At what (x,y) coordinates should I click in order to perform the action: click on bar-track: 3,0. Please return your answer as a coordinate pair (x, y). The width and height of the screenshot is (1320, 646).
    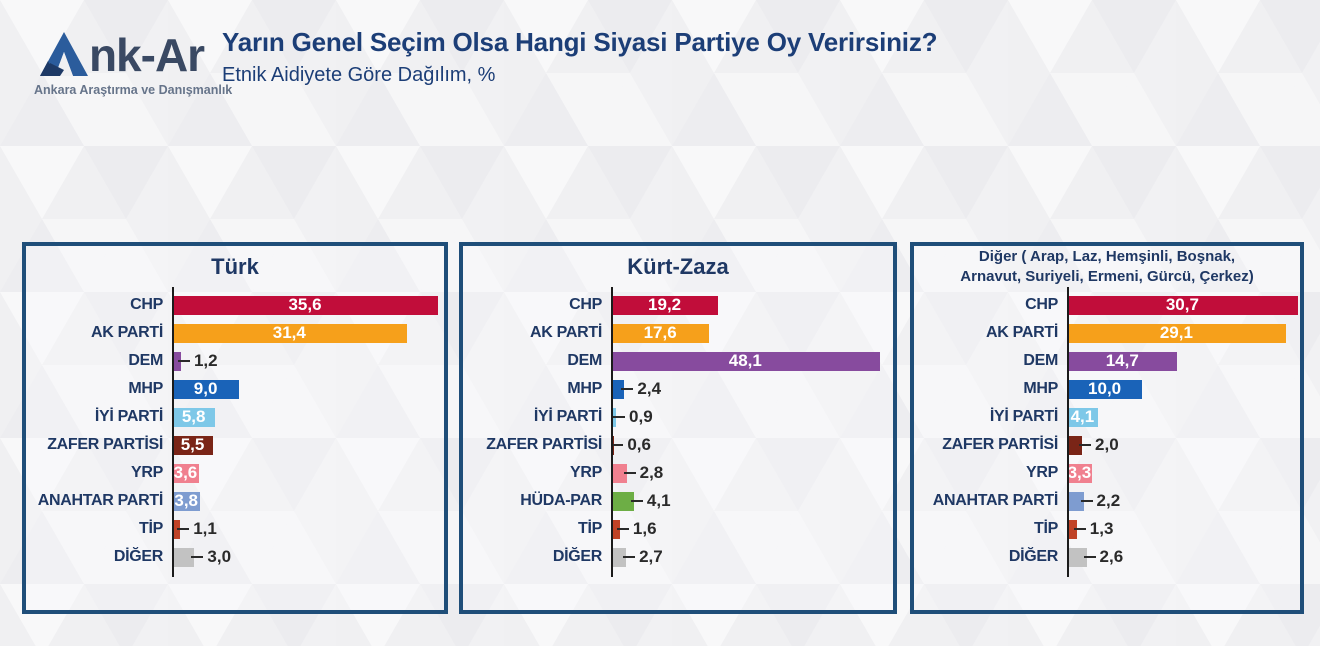
    Looking at the image, I should click on (308, 557).